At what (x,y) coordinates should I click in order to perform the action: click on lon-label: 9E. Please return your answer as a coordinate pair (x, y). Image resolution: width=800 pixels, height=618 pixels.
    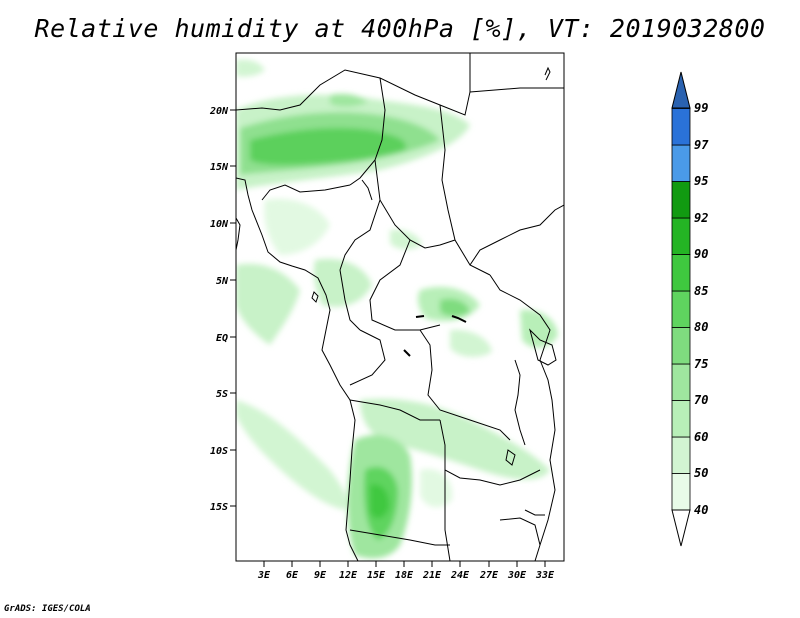
    Looking at the image, I should click on (320, 575).